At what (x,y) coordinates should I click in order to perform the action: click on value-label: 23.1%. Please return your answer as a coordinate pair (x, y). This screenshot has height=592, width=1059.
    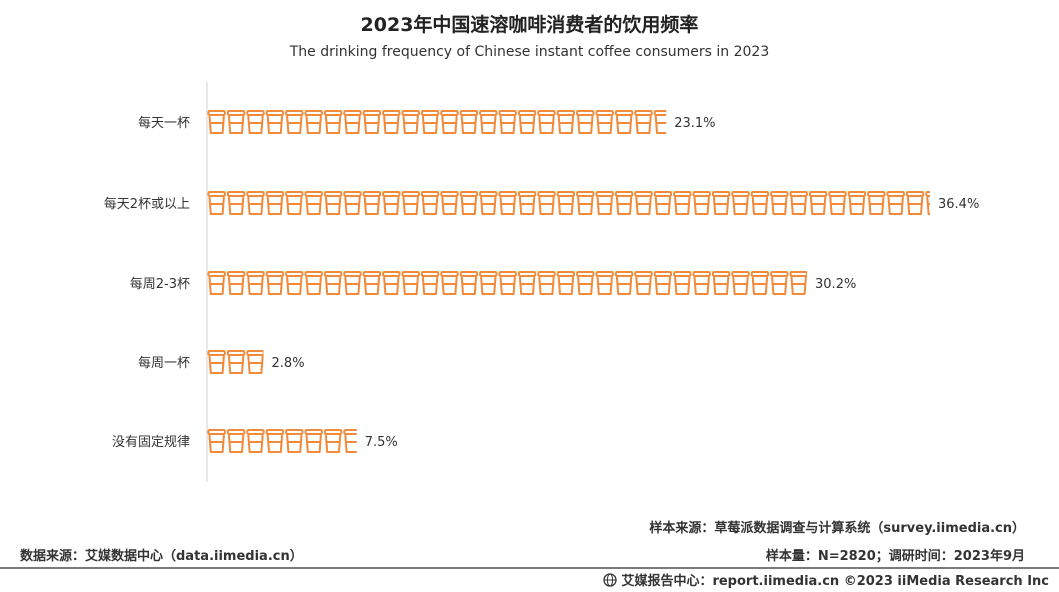
    Looking at the image, I should click on (694, 123).